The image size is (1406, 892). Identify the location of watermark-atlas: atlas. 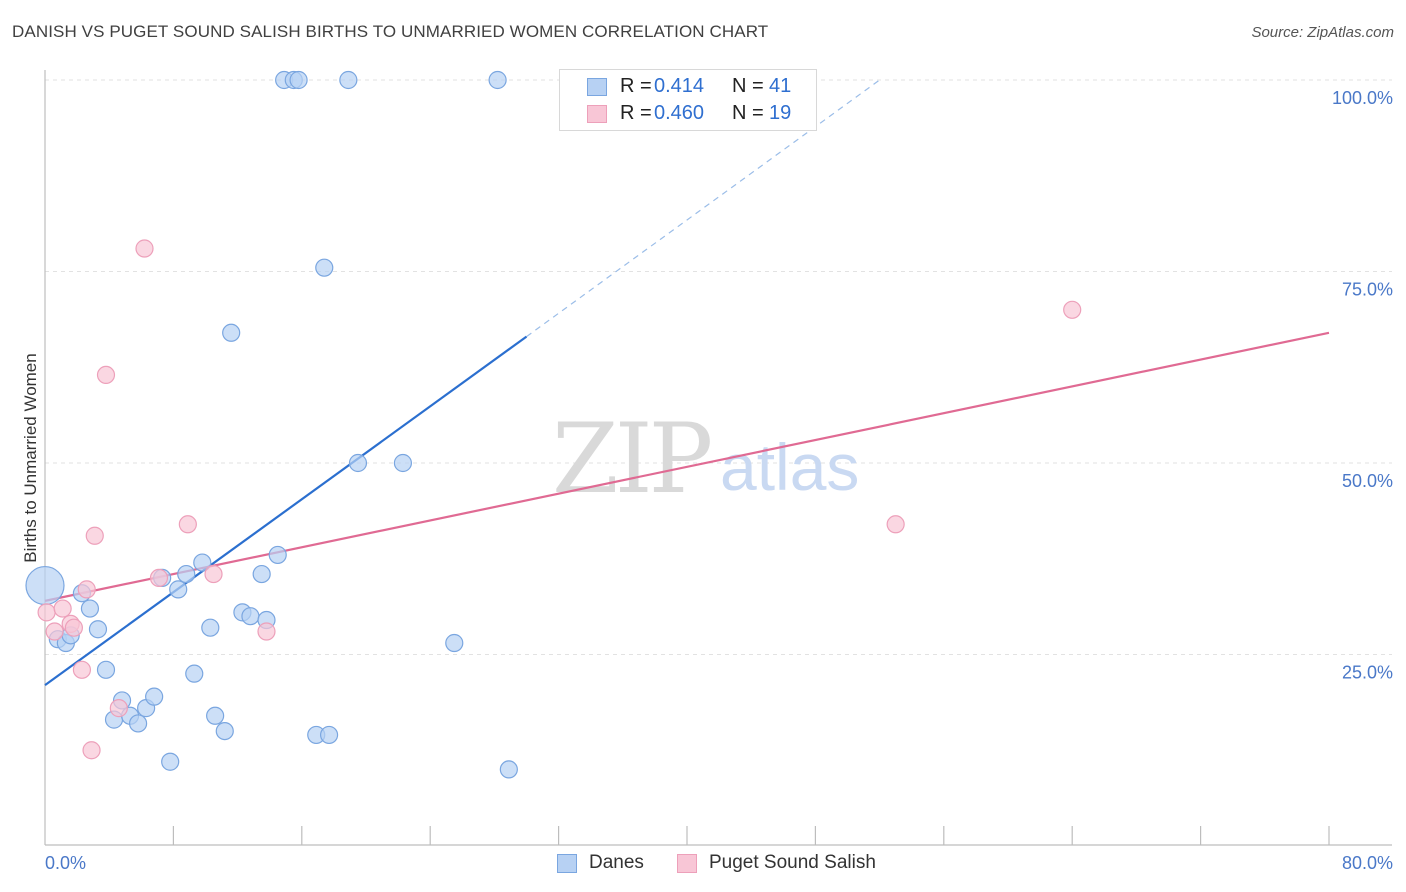
(789, 467).